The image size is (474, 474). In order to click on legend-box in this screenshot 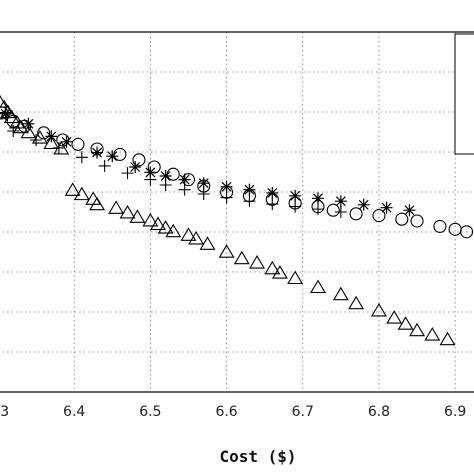, I will do `click(464, 94)`.